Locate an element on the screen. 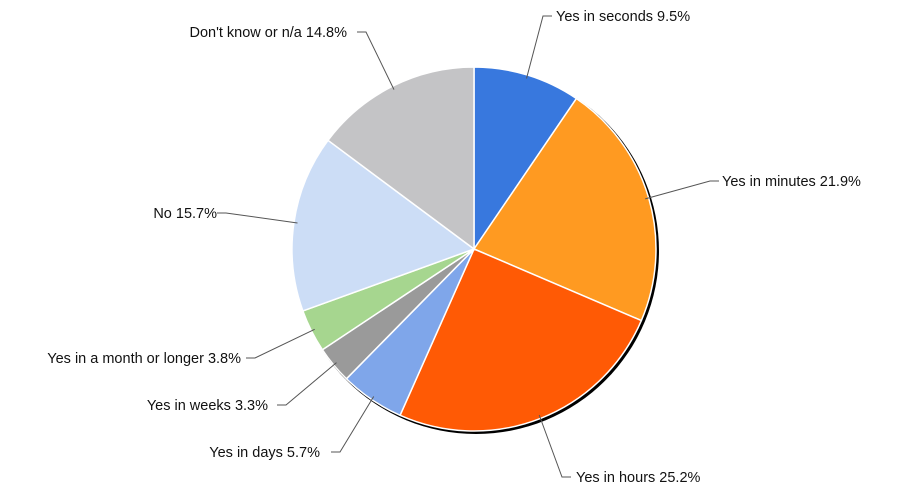 The image size is (904, 493). slice-label: Yes in a month or longer 3.8% is located at coordinates (144, 359).